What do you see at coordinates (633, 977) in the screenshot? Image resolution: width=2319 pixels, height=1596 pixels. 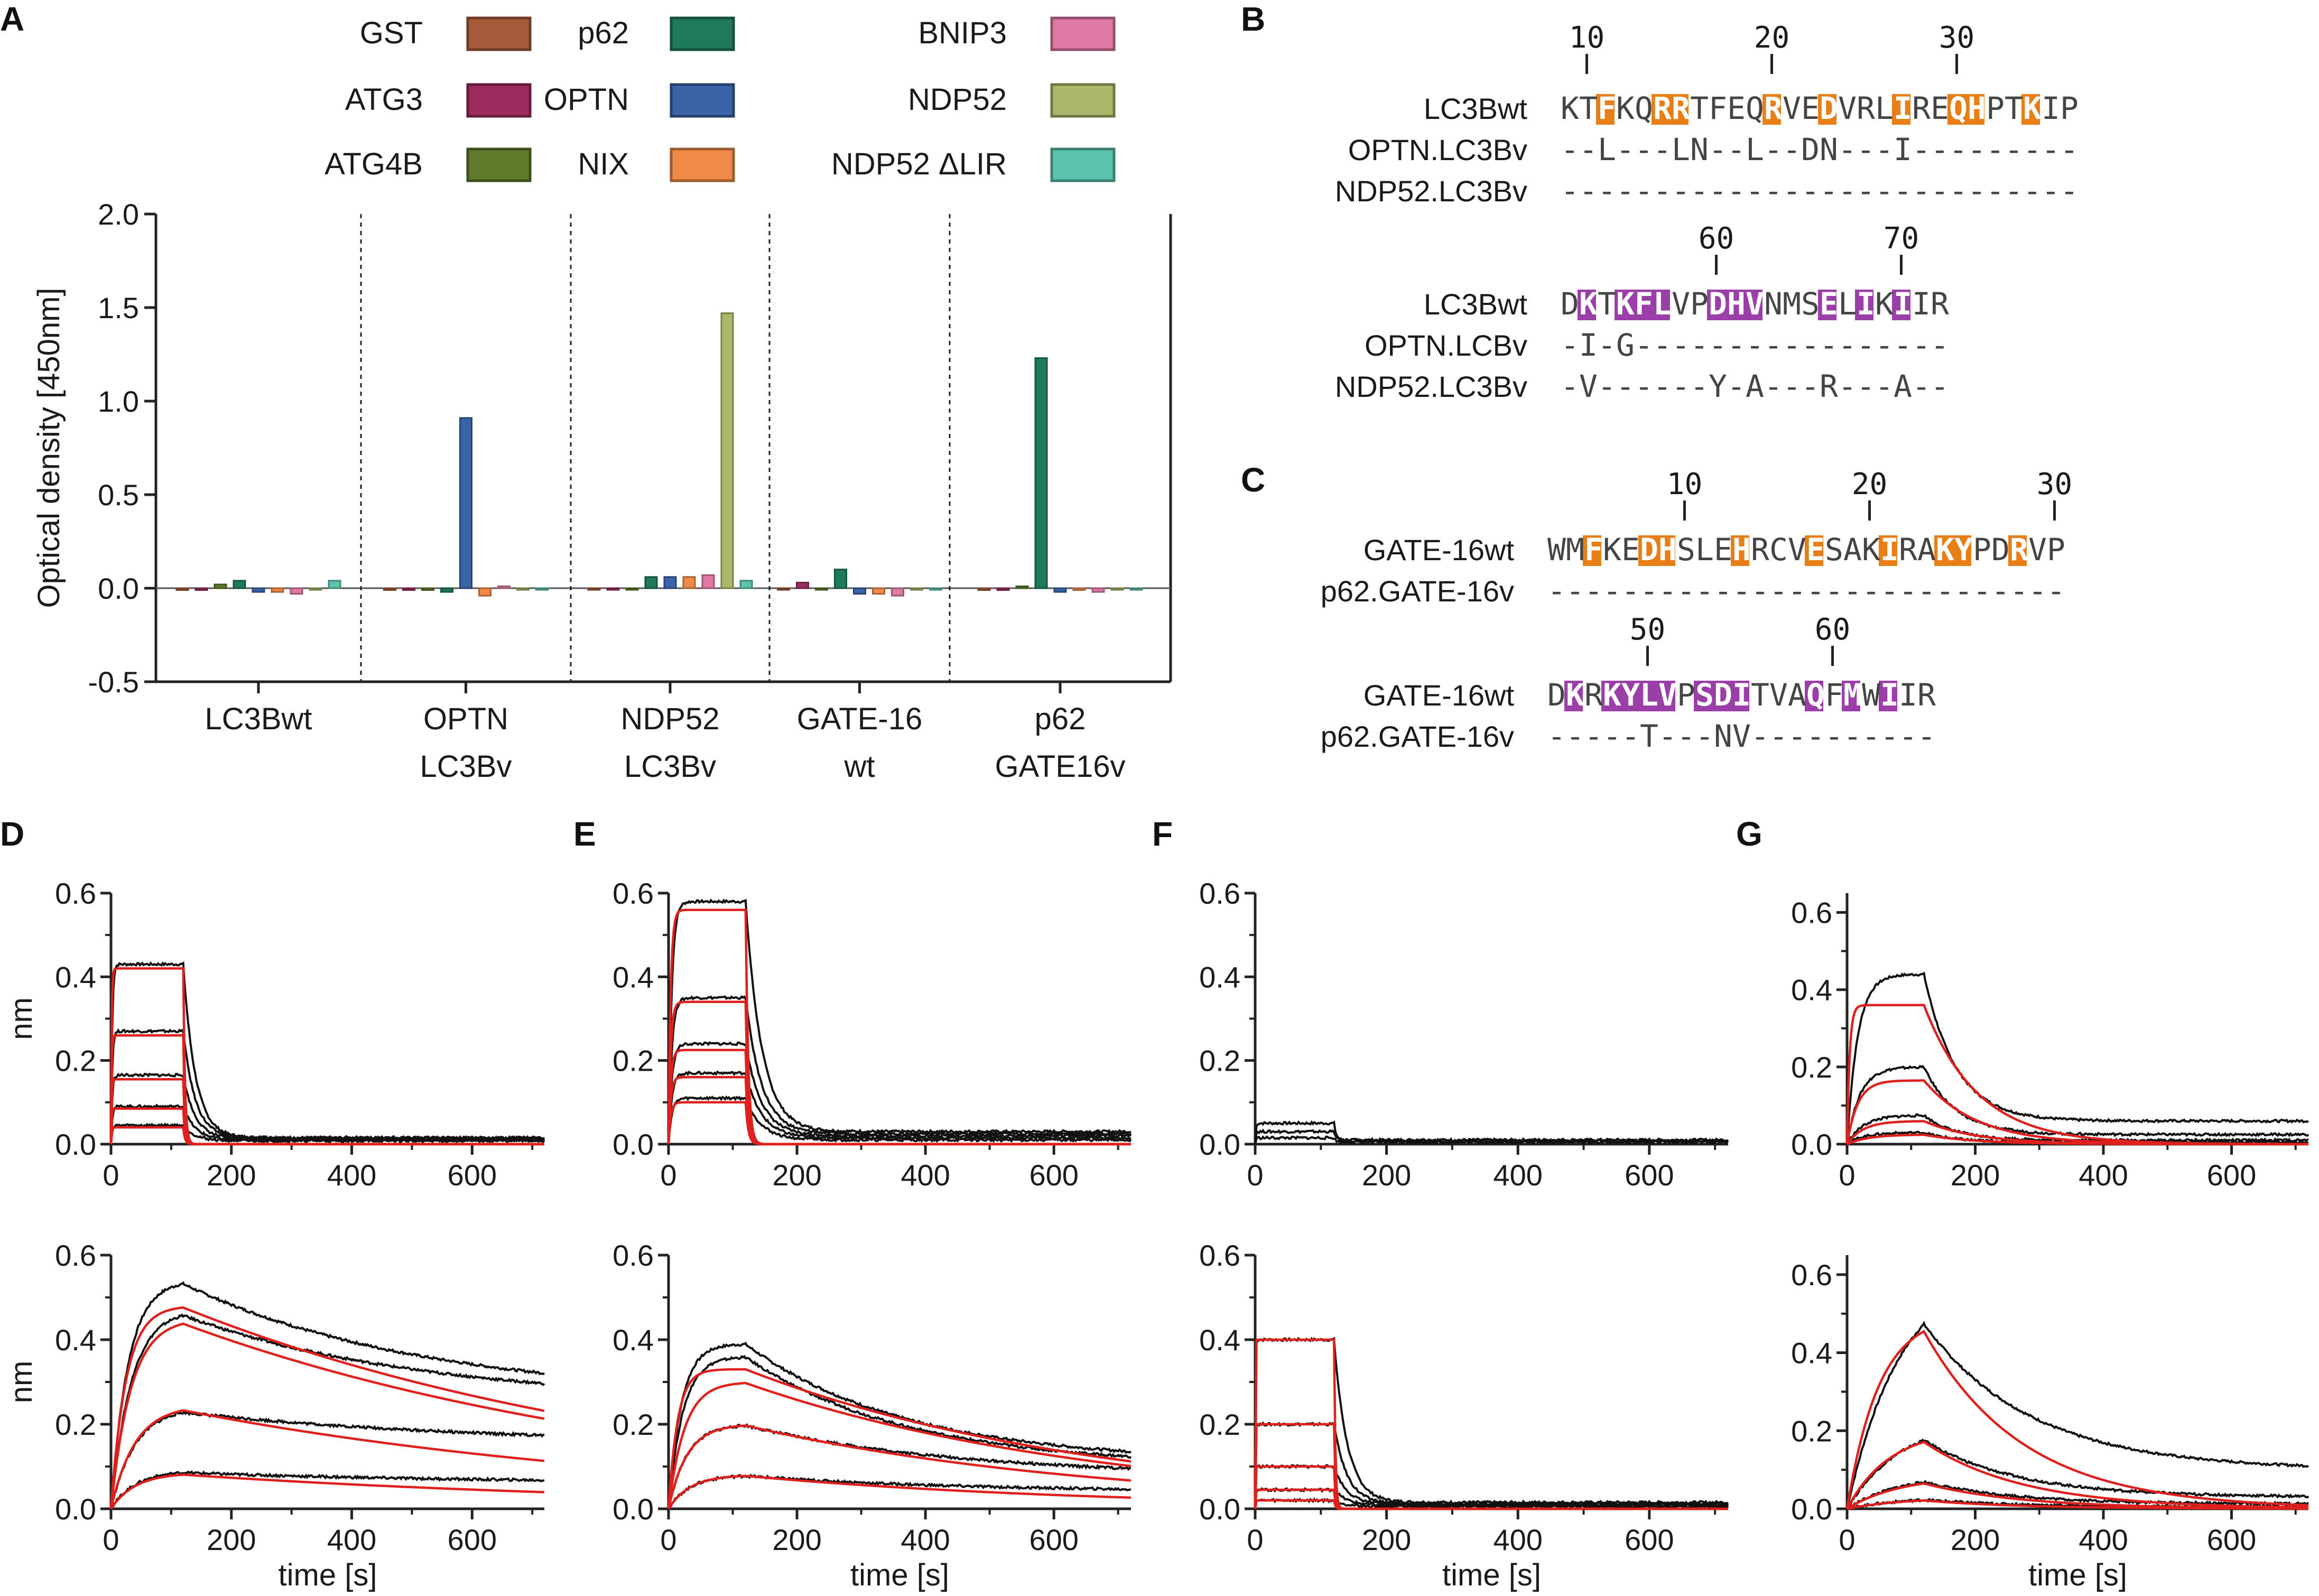 I see `y-tick-label: 0.4` at bounding box center [633, 977].